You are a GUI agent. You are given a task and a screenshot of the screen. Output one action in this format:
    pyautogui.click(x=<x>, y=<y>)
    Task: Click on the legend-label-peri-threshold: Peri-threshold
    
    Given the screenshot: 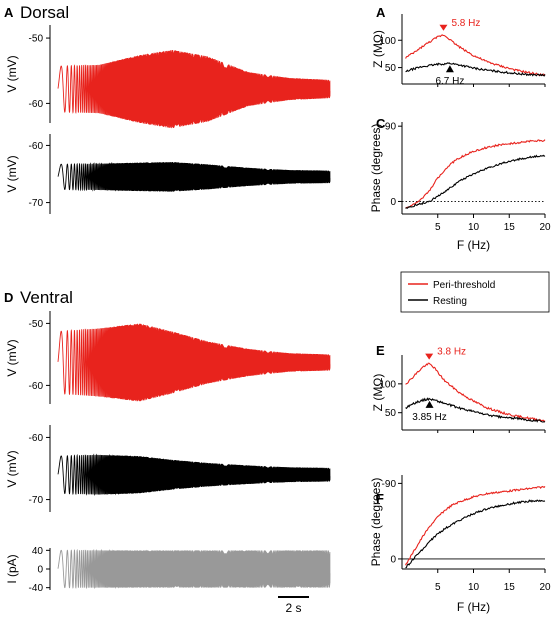 What is the action you would take?
    pyautogui.click(x=464, y=285)
    